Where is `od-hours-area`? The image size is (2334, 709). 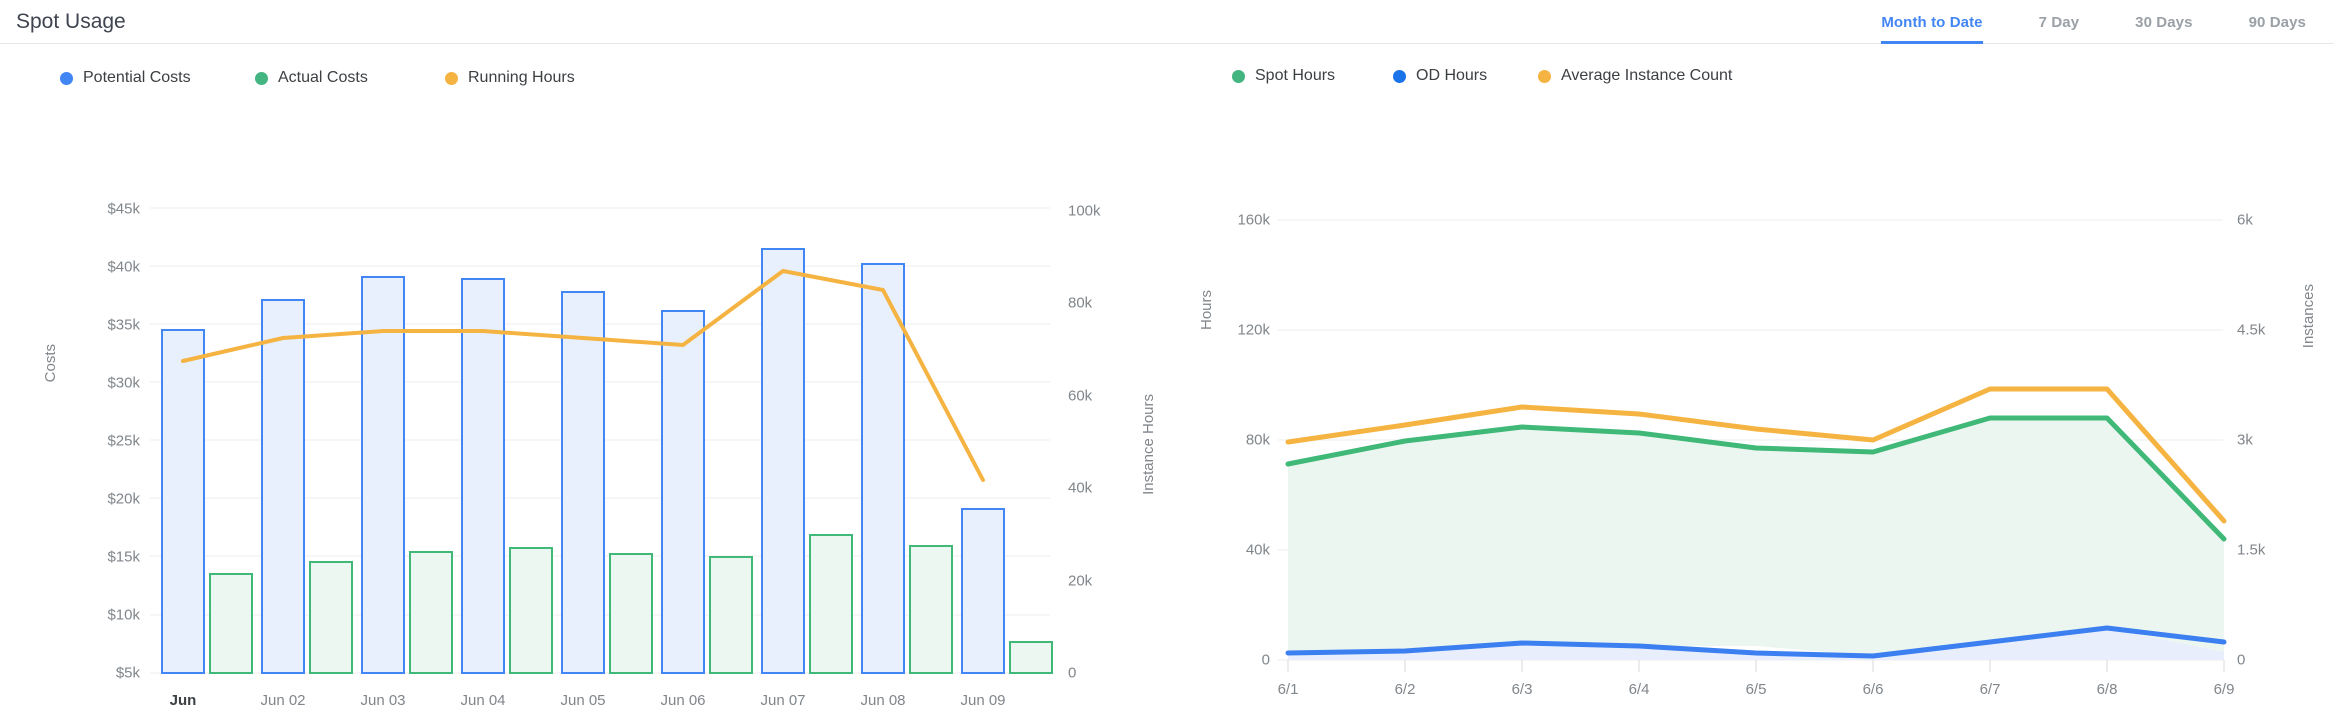 od-hours-area is located at coordinates (1756, 644).